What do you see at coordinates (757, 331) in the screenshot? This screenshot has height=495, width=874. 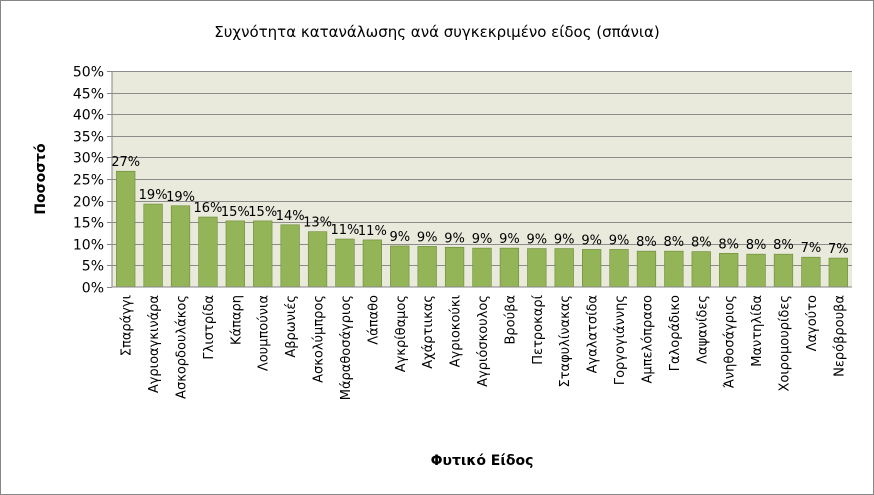 I see `category-label: Μαντηλίδα` at bounding box center [757, 331].